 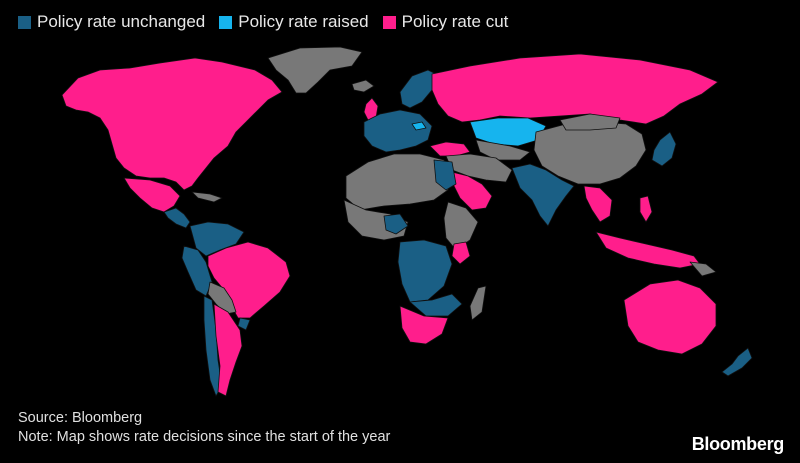 What do you see at coordinates (217, 239) in the screenshot?
I see `region-colombia-venezuela` at bounding box center [217, 239].